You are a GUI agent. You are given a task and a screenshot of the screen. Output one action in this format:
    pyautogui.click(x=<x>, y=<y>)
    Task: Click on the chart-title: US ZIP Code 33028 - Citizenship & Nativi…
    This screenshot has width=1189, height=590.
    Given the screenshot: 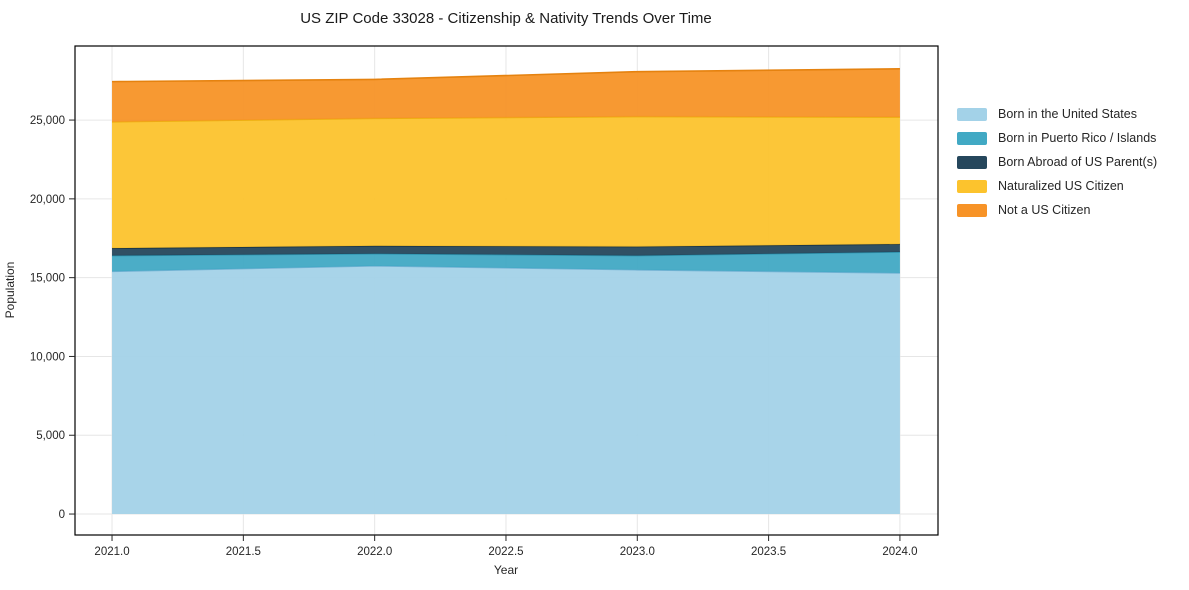 What is the action you would take?
    pyautogui.click(x=506, y=18)
    